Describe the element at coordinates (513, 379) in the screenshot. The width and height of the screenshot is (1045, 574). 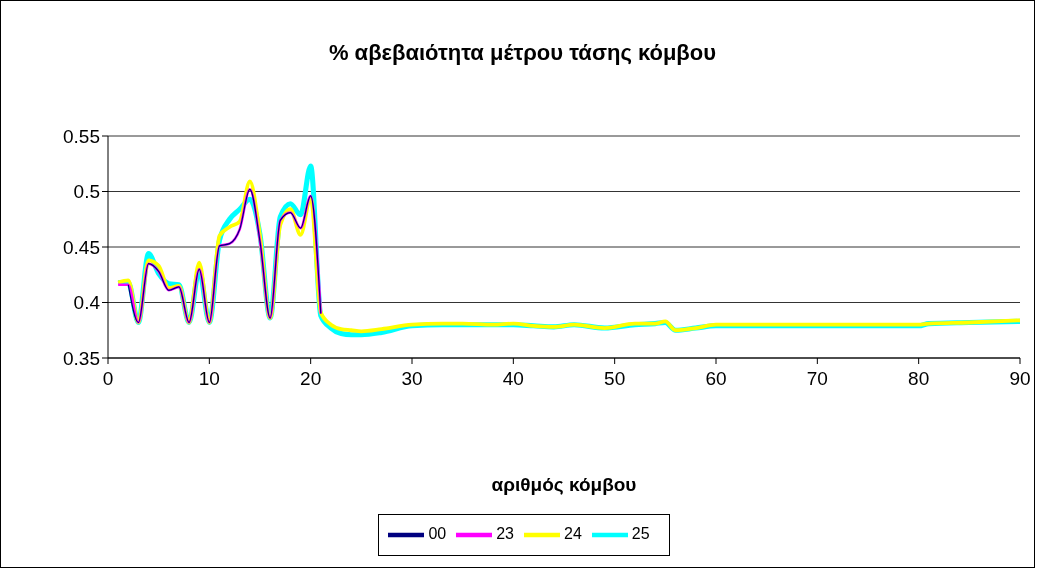
I see `x-tick-label: 40` at that location.